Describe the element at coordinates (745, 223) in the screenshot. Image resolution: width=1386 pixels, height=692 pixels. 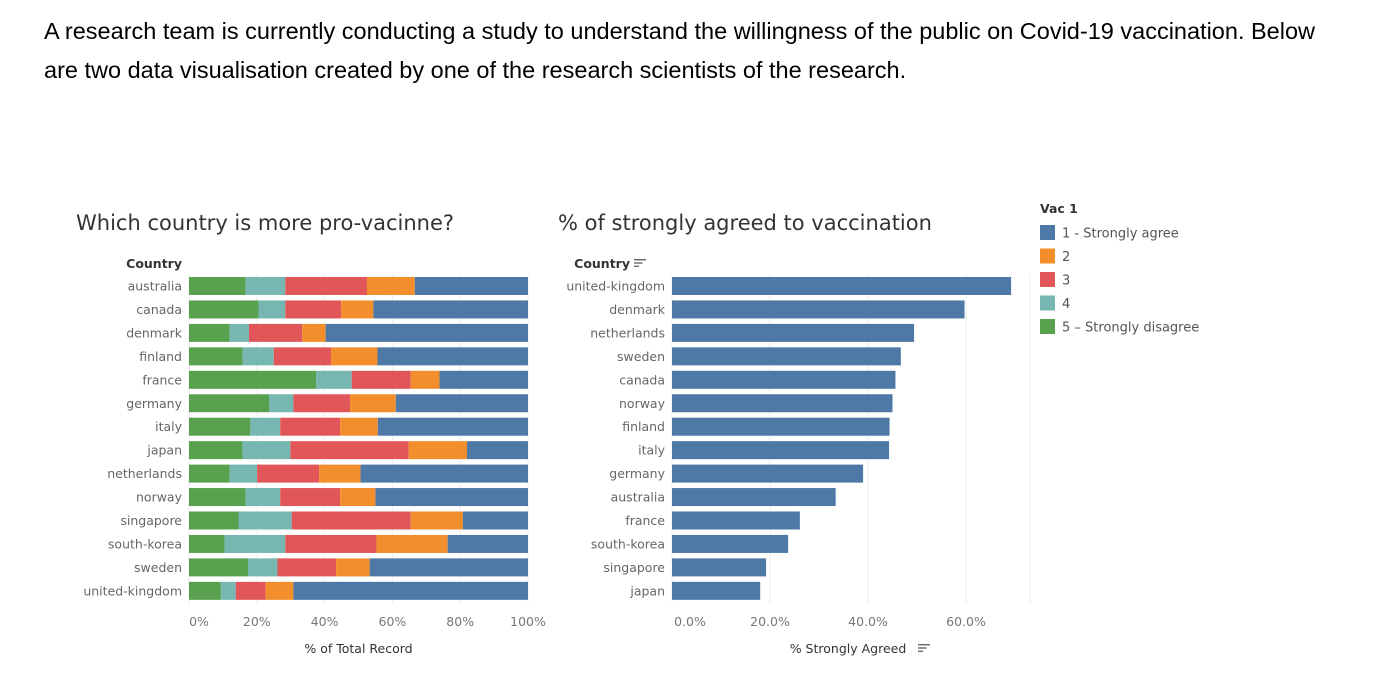
I see `right-chart-title: % of strongly agreed to vaccination` at that location.